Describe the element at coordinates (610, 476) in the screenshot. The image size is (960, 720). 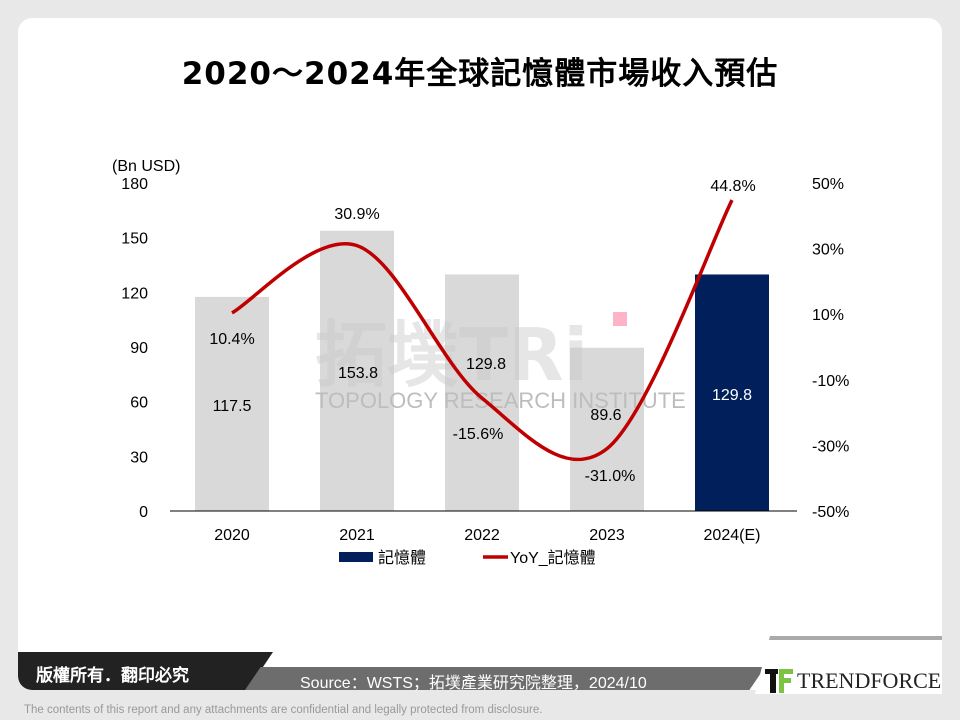
I see `yoy-value-label: -31.0%` at that location.